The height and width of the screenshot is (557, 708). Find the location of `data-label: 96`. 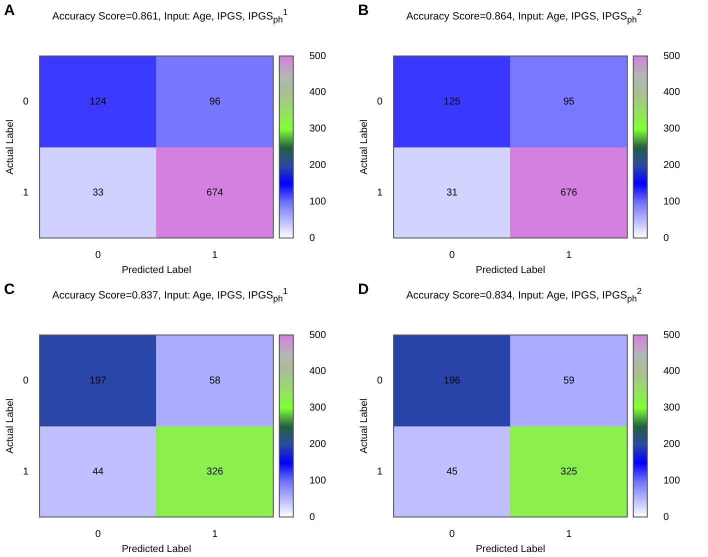

data-label: 96 is located at coordinates (215, 102).